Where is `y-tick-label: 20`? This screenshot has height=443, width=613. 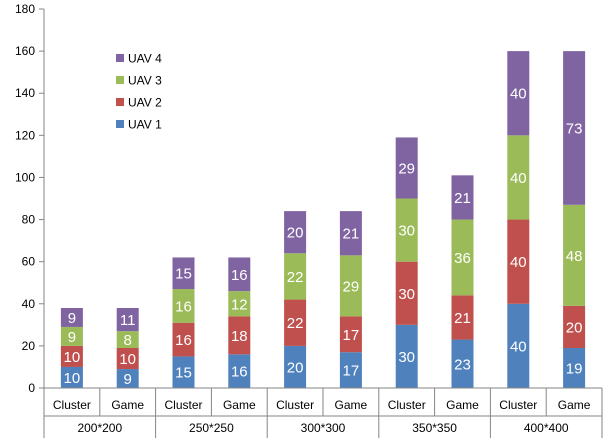 y-tick-label: 20 is located at coordinates (29, 346).